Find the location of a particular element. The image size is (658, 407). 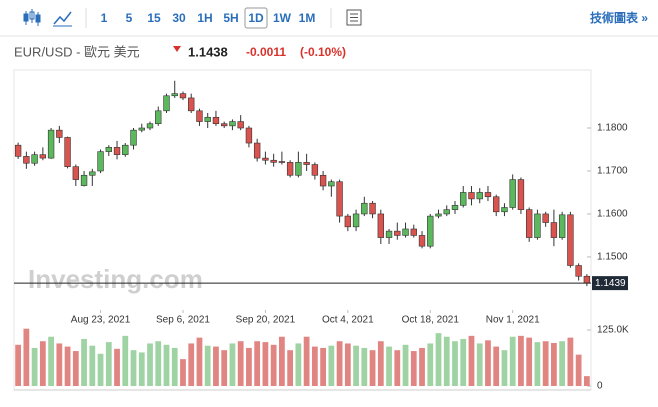

volume-tick-label: 0 is located at coordinates (600, 386).